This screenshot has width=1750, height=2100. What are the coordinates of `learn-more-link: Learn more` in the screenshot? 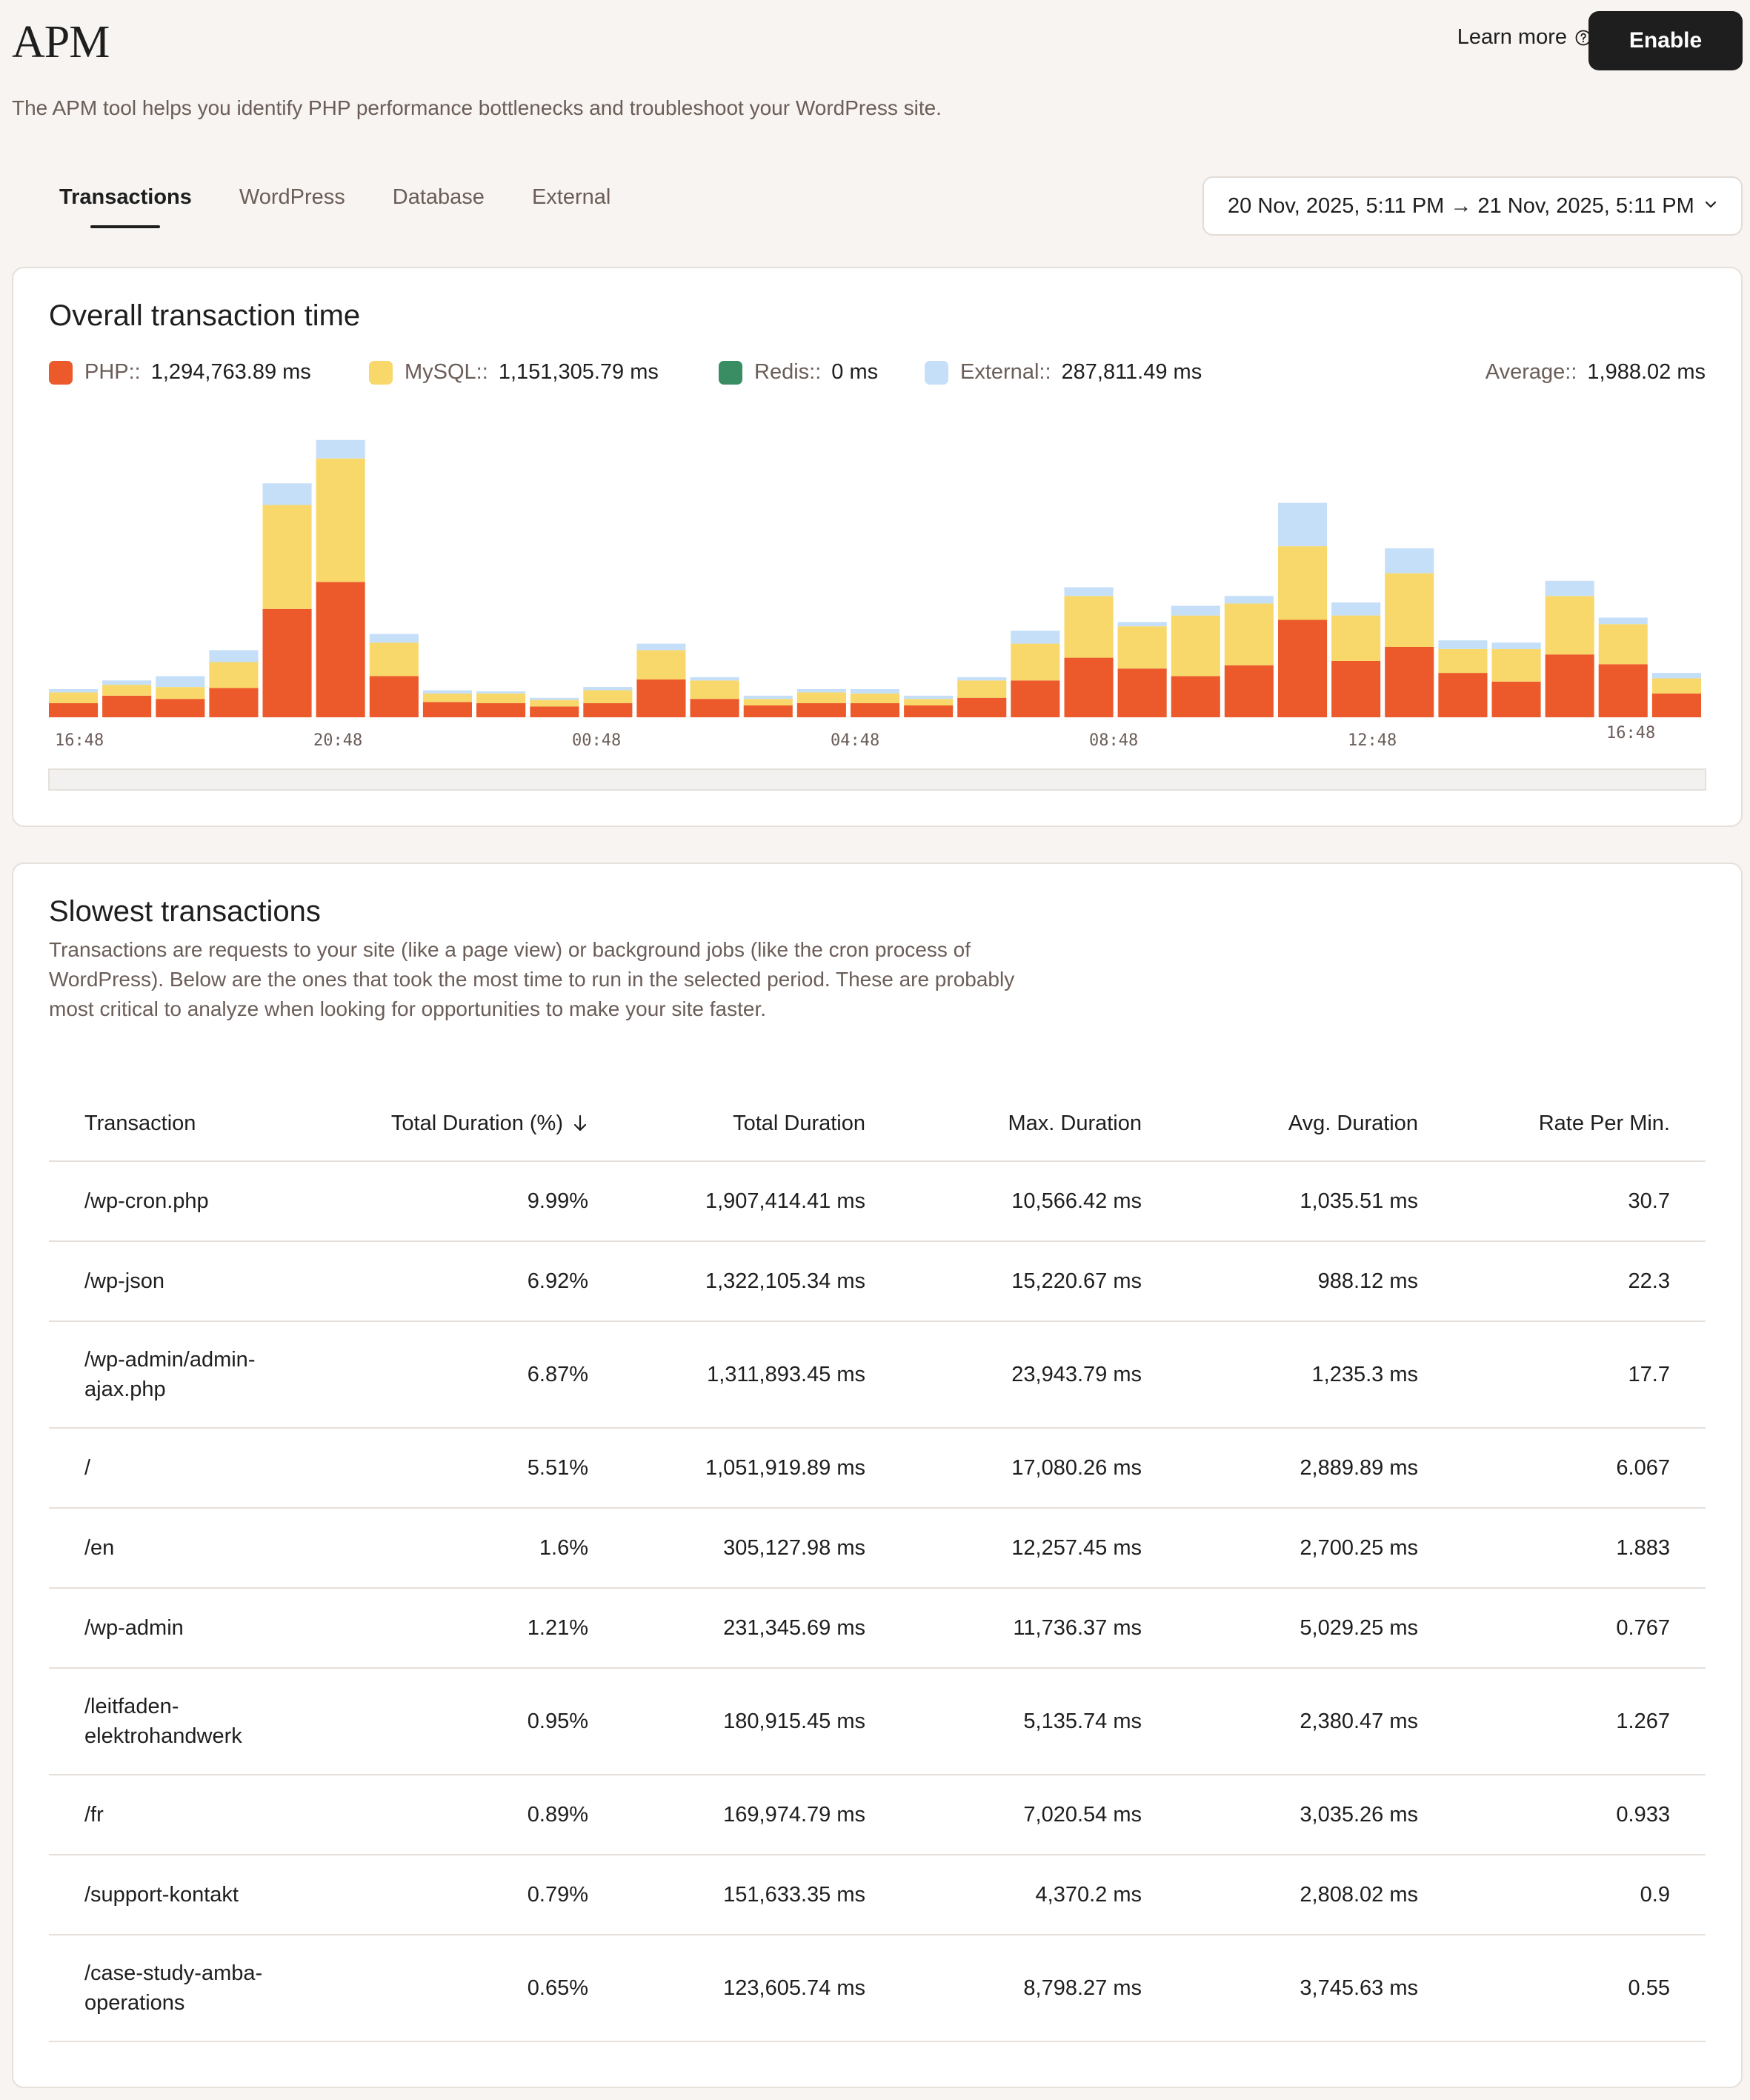 It's located at (1525, 38).